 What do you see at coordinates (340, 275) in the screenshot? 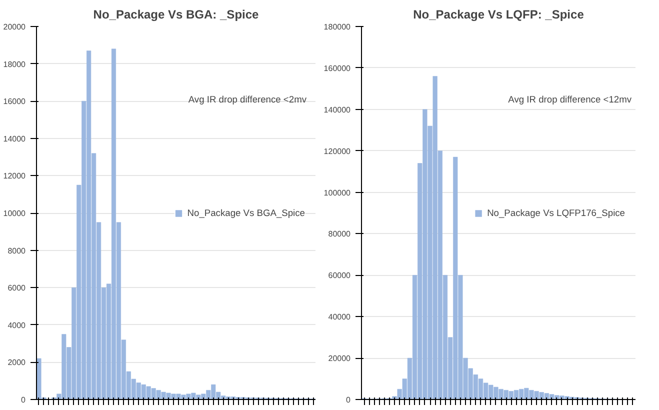
I see `y-tick-label: 60000` at bounding box center [340, 275].